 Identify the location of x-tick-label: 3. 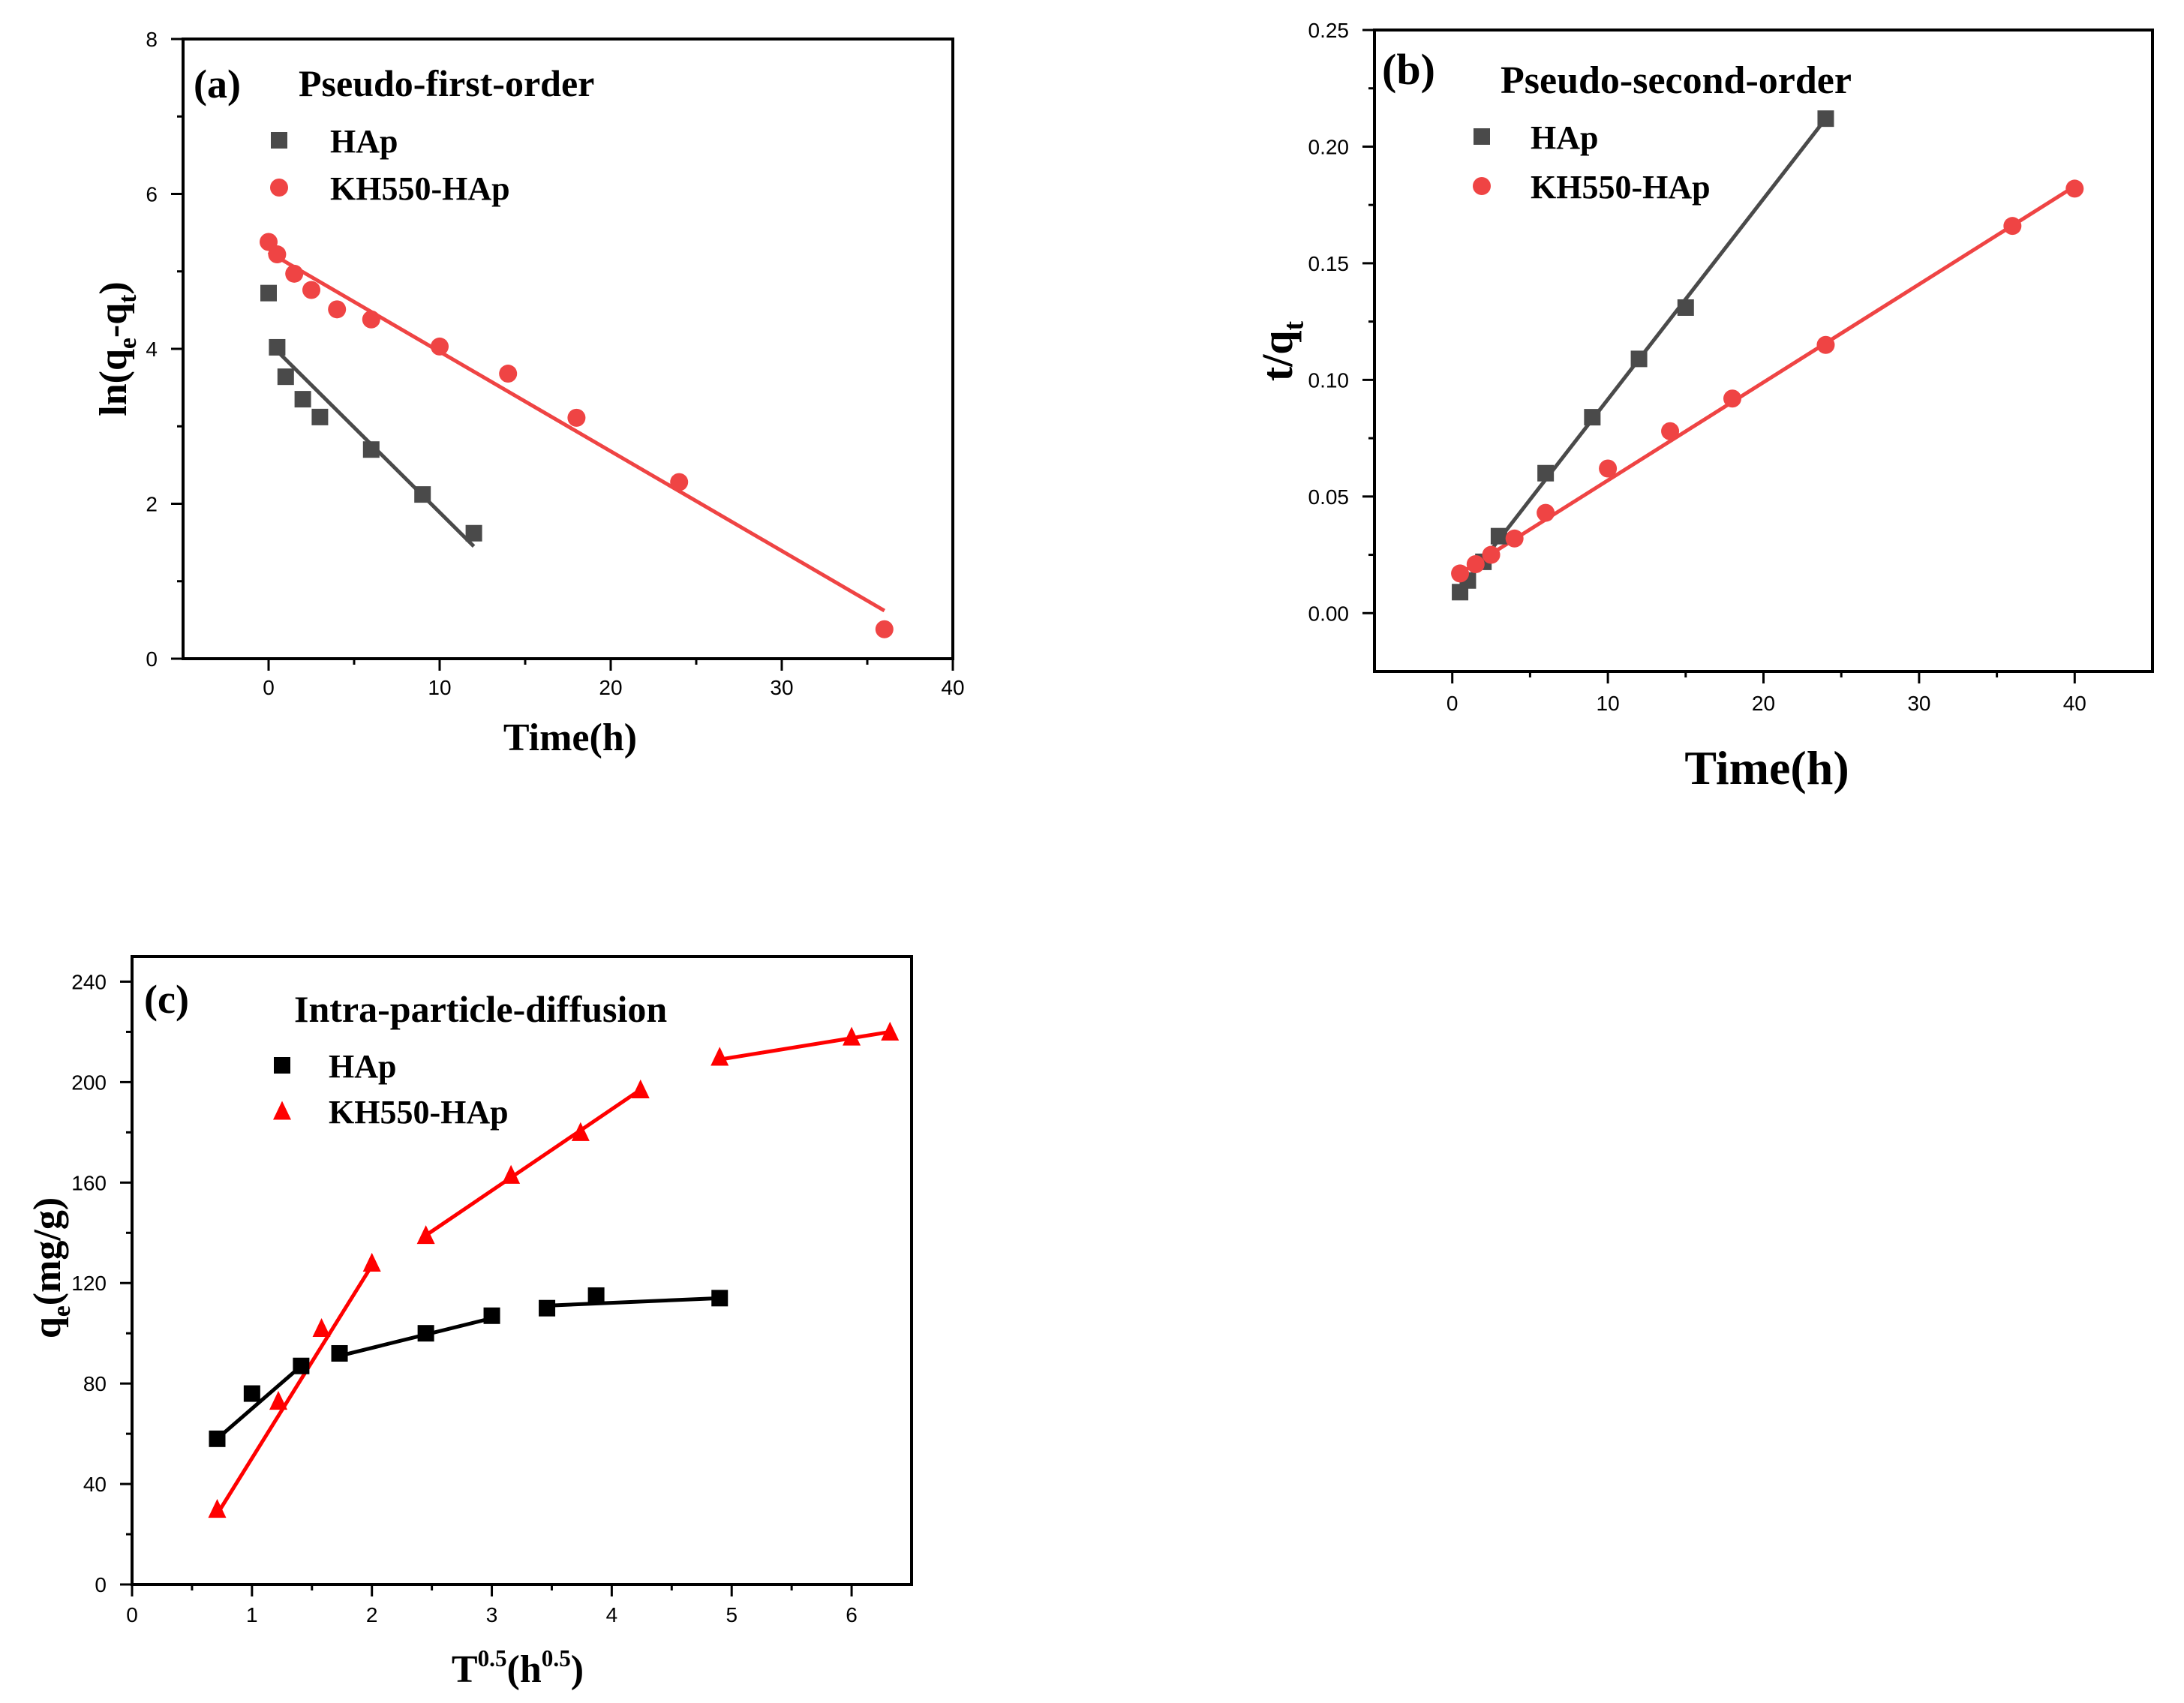
(492, 1614).